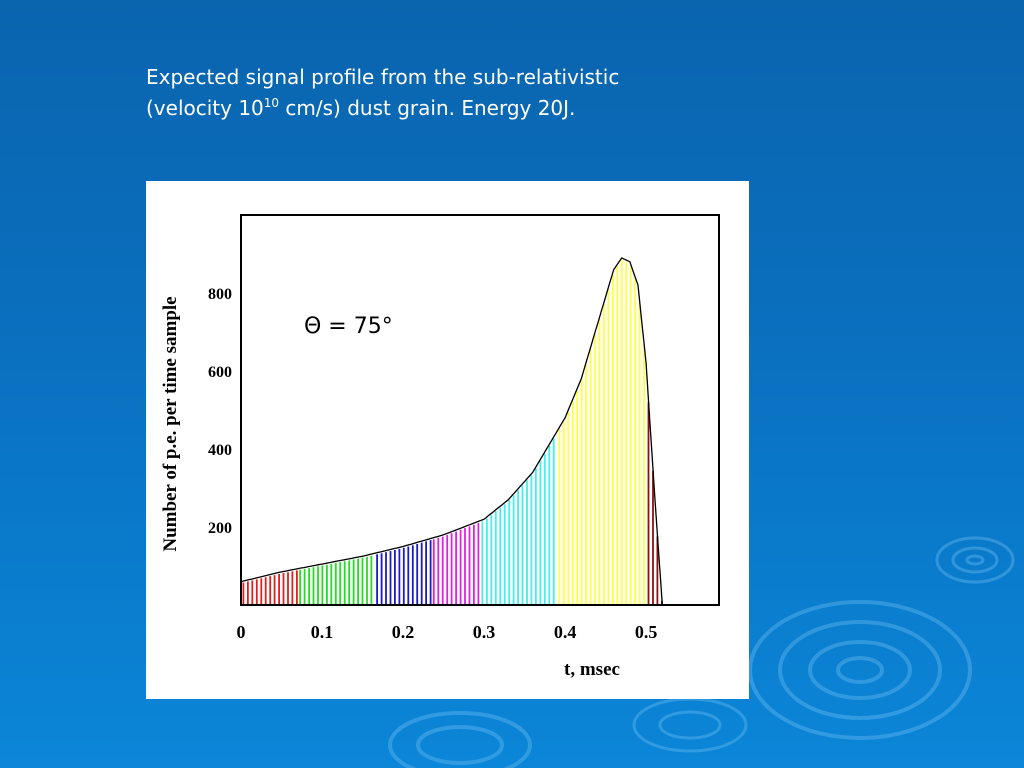 This screenshot has width=1024, height=768. Describe the element at coordinates (565, 632) in the screenshot. I see `x-tick-label: 0.4` at that location.